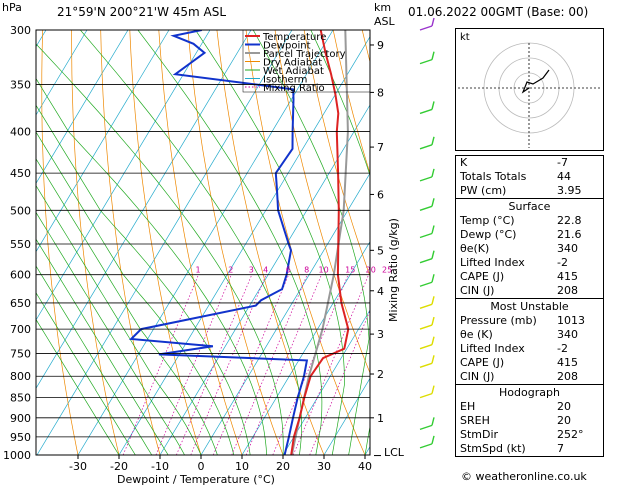  What do you see at coordinates (529, 163) in the screenshot?
I see `top-row: K -7` at bounding box center [529, 163].